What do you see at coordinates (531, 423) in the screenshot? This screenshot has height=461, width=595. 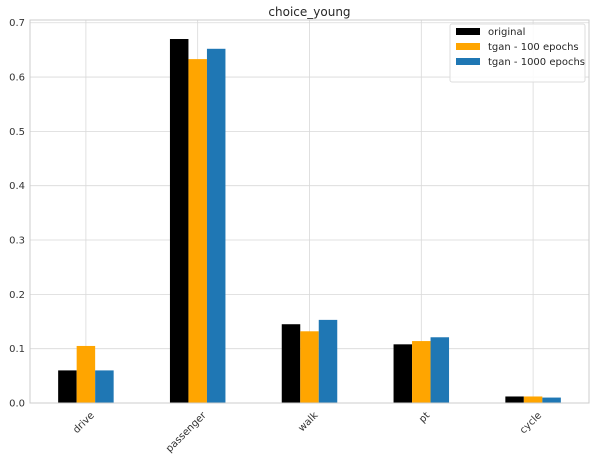 I see `x-tick-label: cycle` at bounding box center [531, 423].